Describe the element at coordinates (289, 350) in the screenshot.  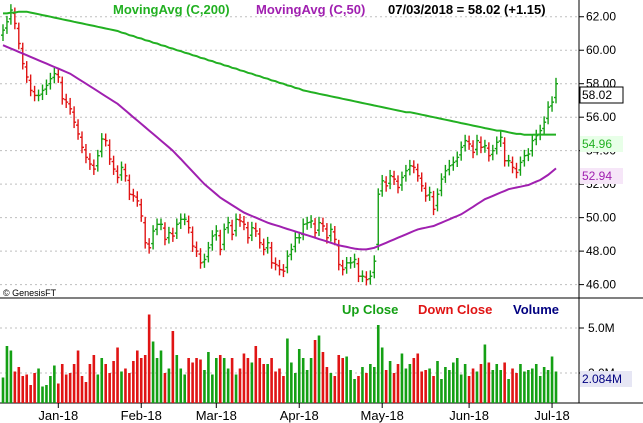
I see `volume-grid` at that location.